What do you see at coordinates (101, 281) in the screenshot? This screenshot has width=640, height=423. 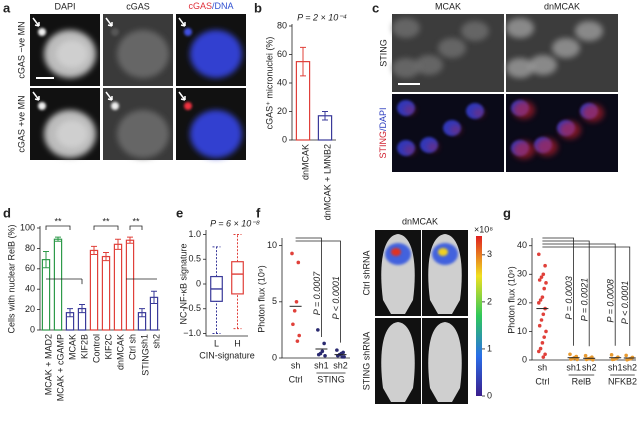 I see `group-line` at bounding box center [101, 281].